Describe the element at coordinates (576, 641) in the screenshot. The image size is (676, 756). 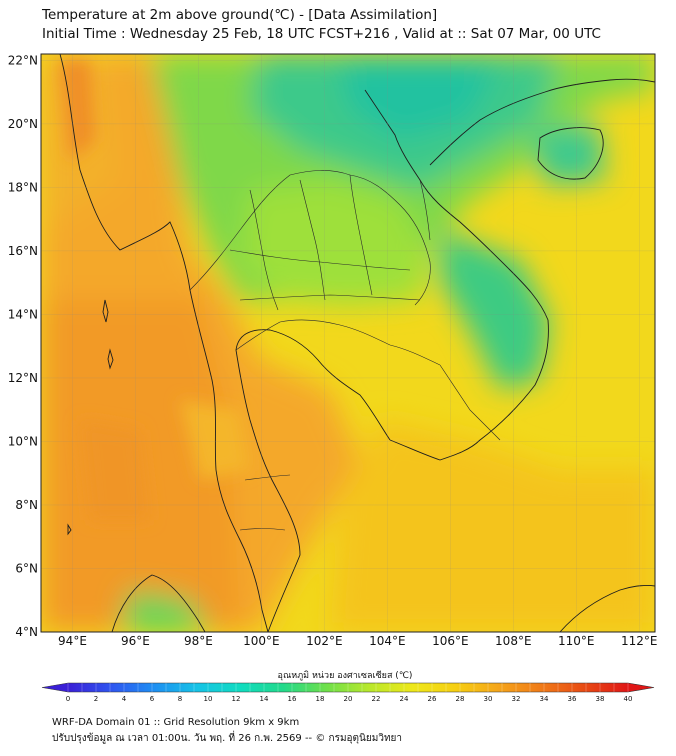
I see `lon-label: 110°E` at that location.